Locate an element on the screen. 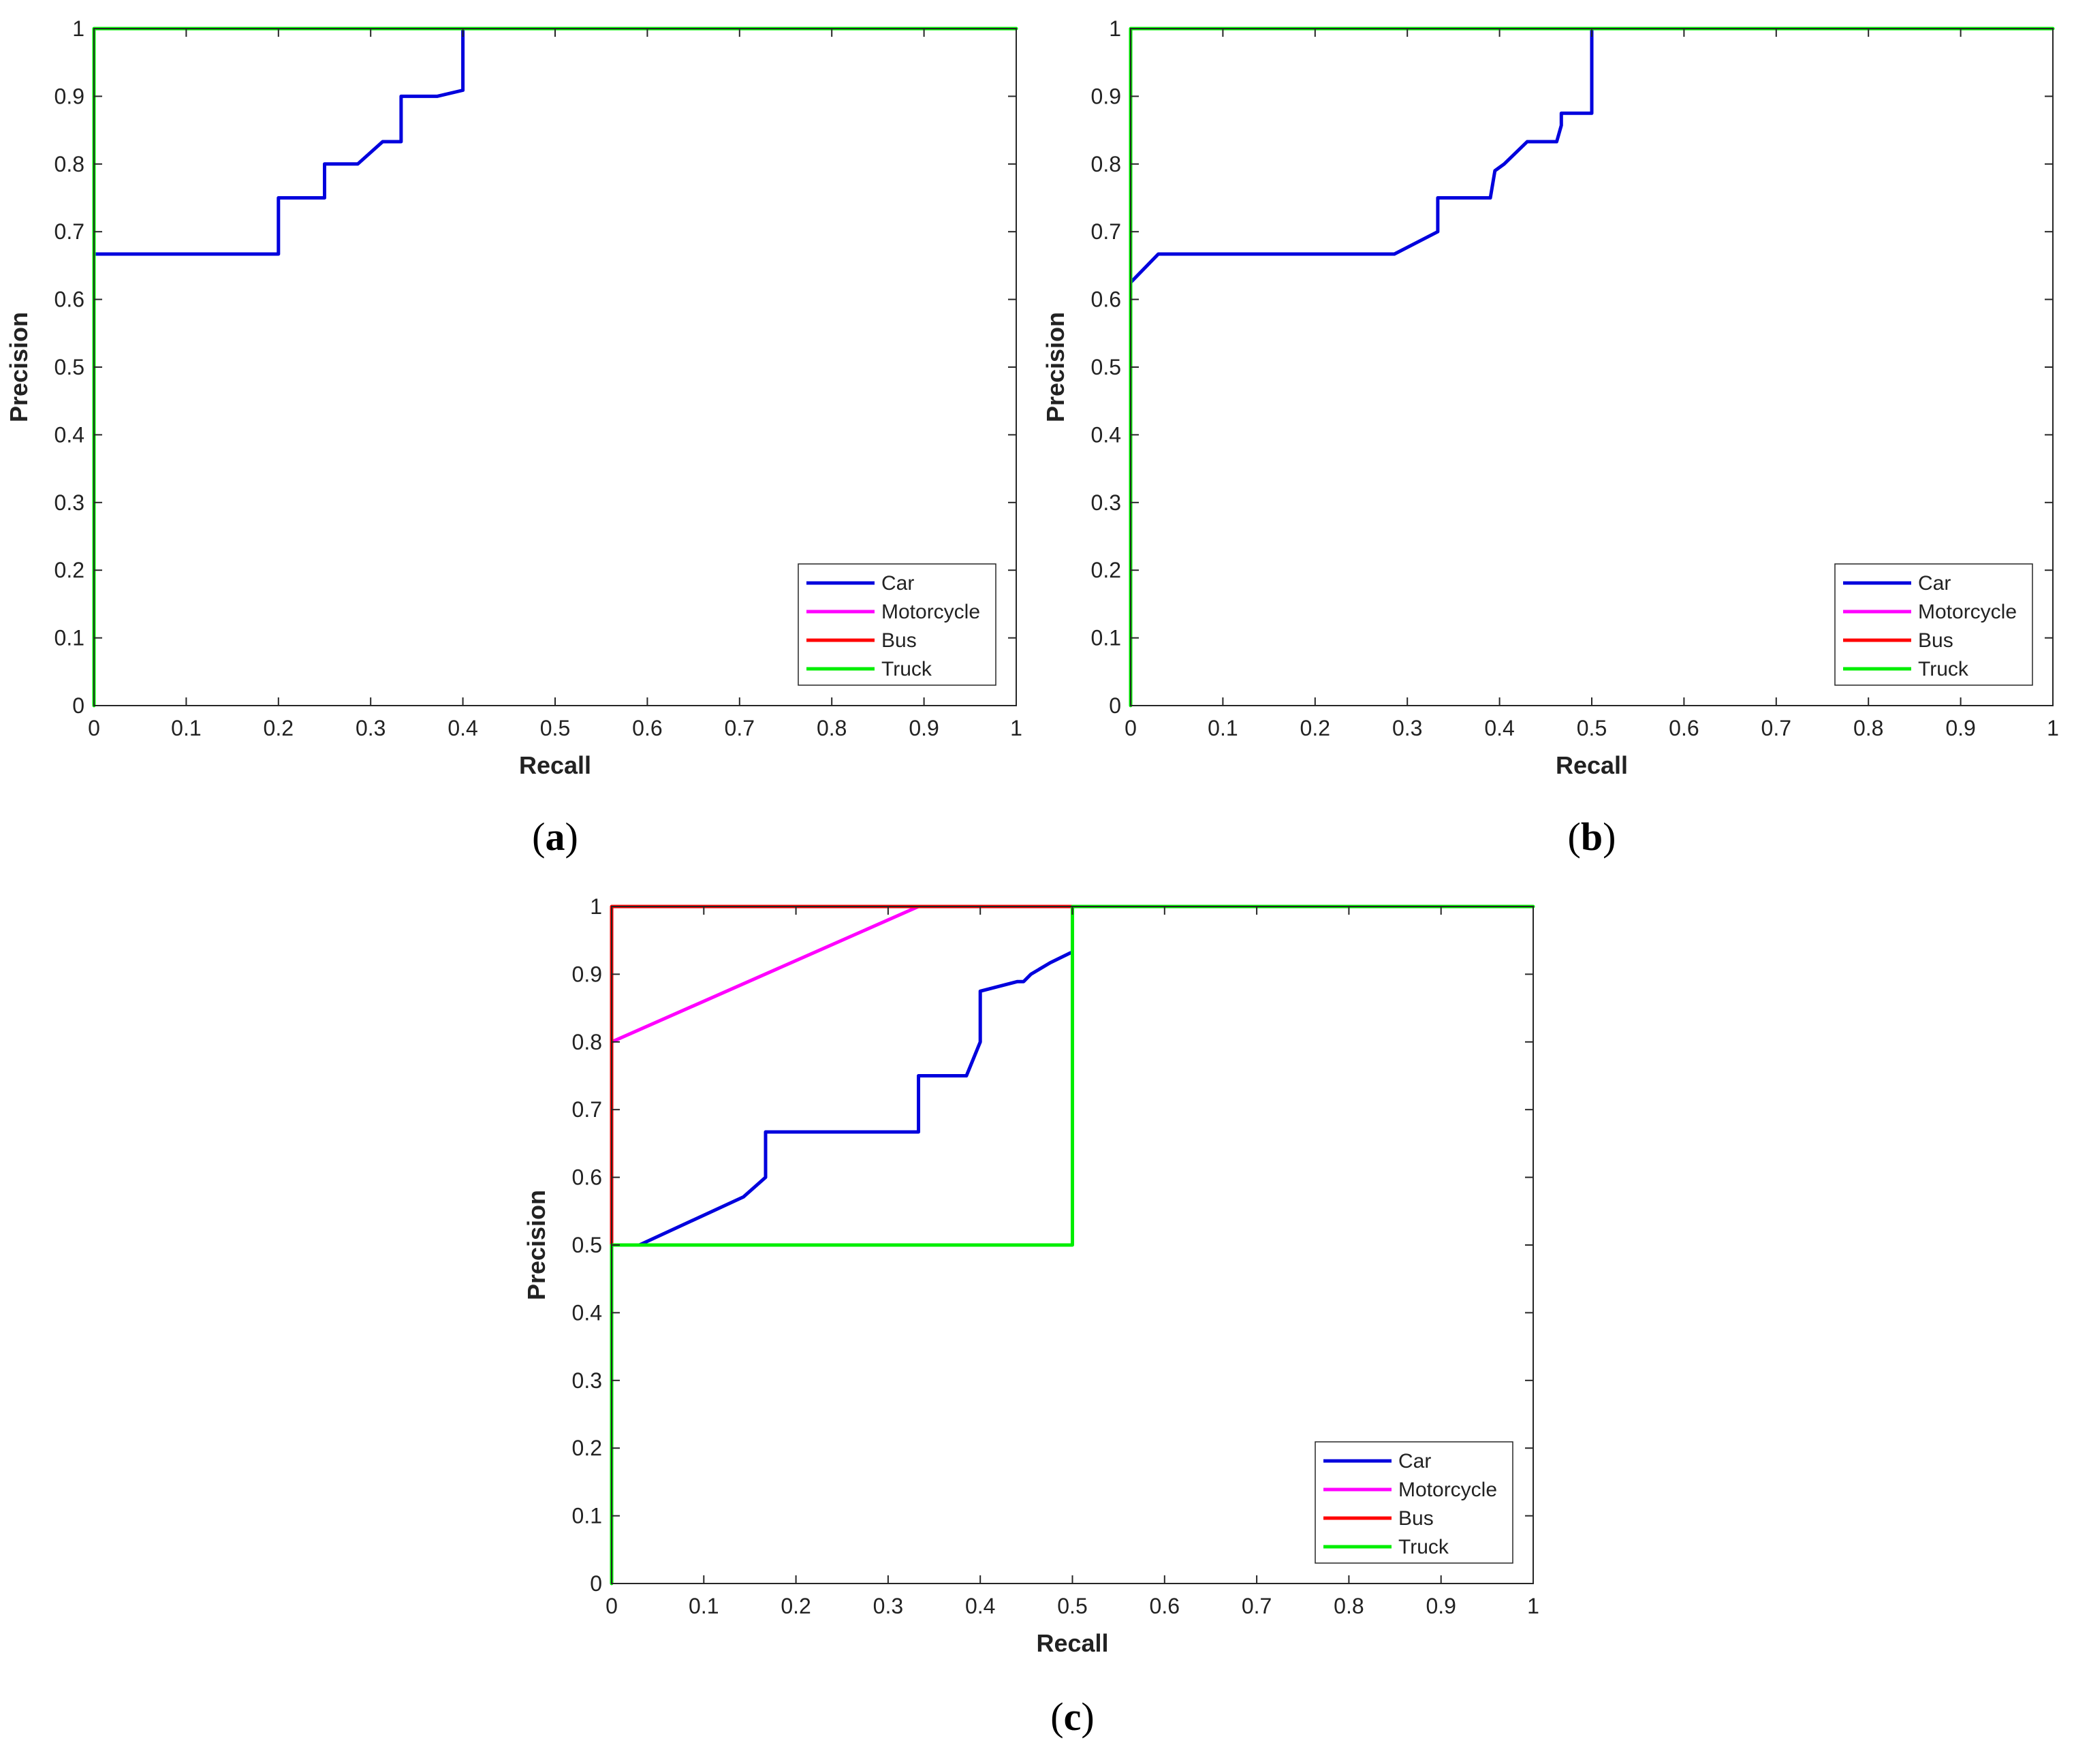  chart-a-y-tick-label: 0.6 is located at coordinates (69, 299).